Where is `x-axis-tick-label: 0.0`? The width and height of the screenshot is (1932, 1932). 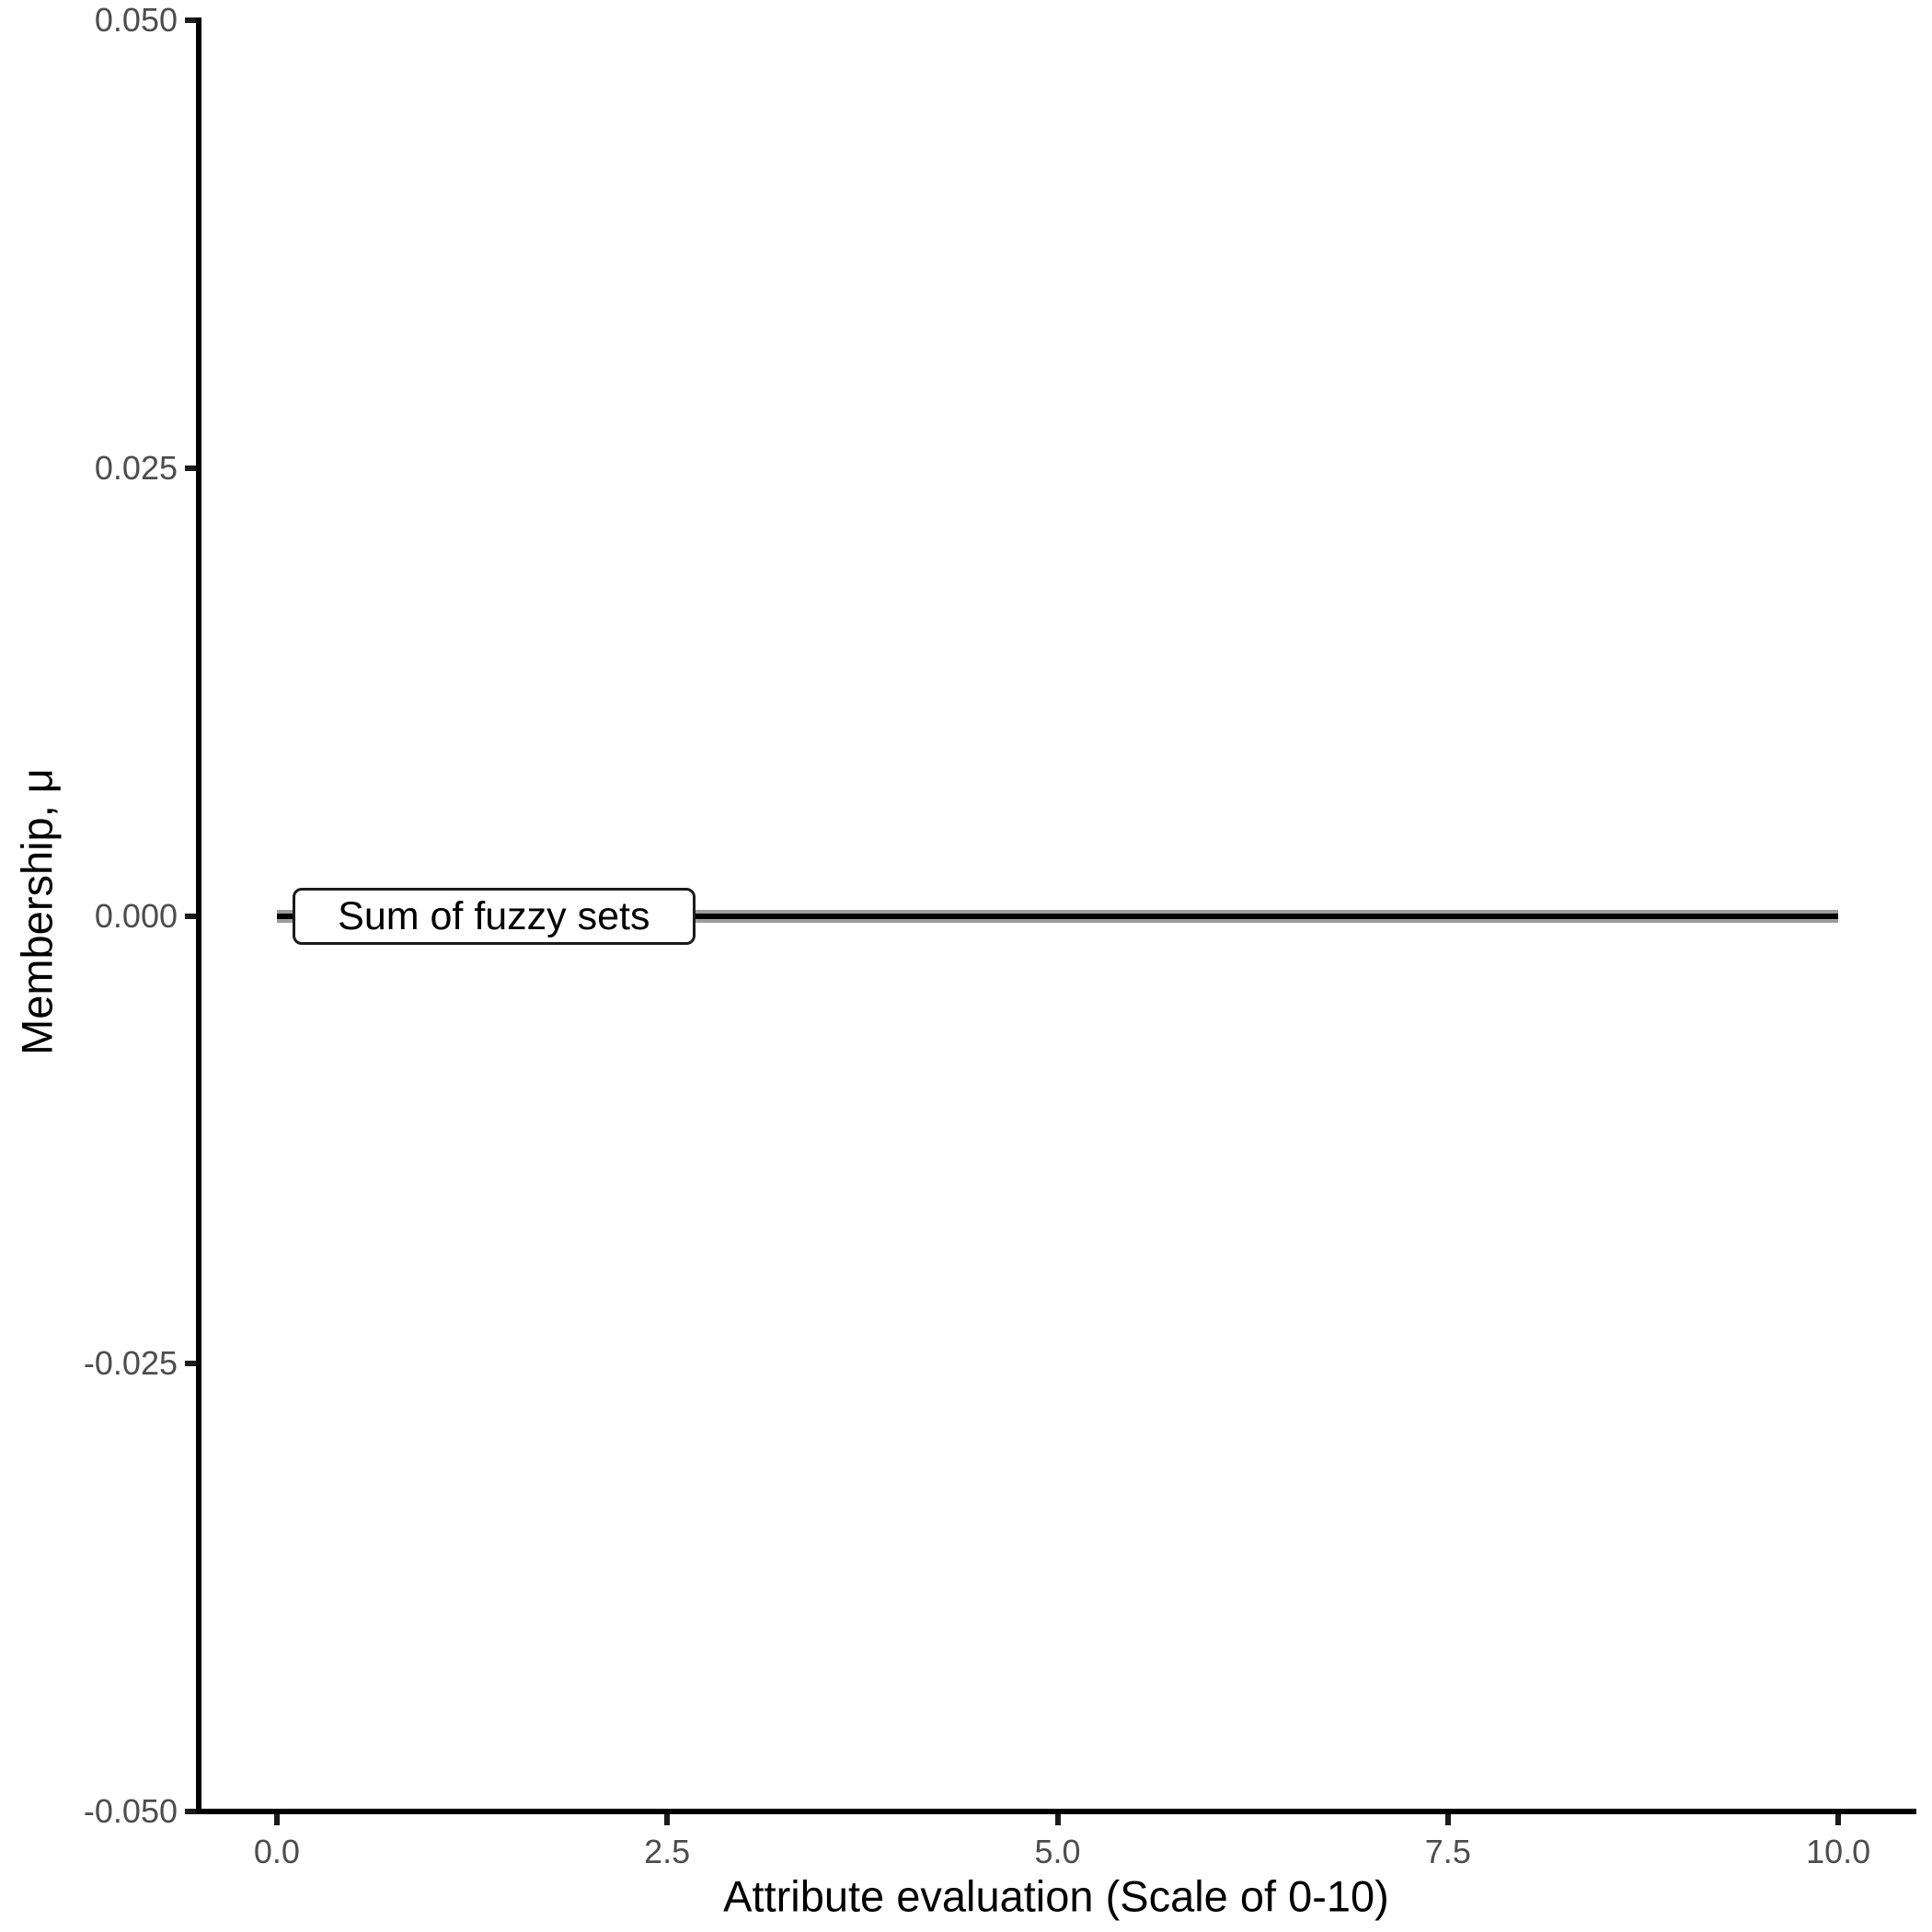 x-axis-tick-label: 0.0 is located at coordinates (276, 1851).